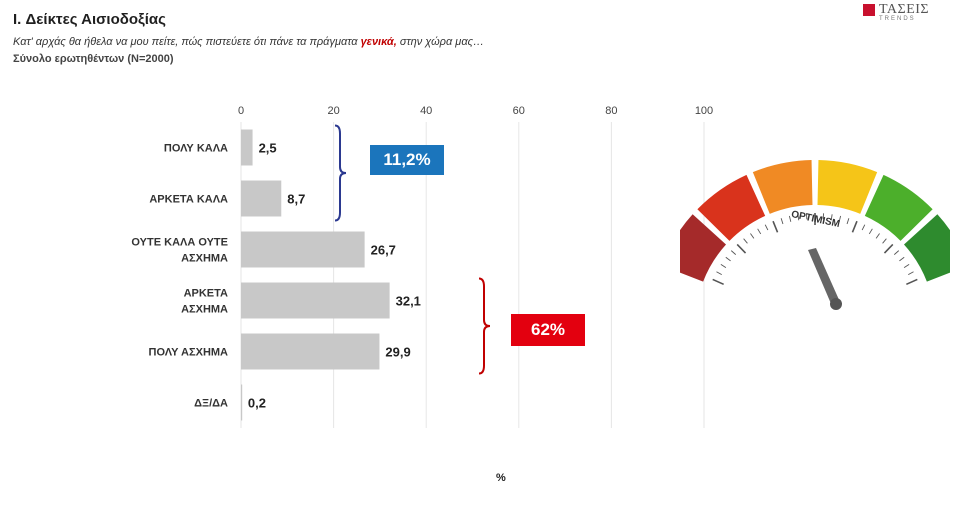  What do you see at coordinates (897, 19) in the screenshot?
I see `logo-subtitle: TRENDS` at bounding box center [897, 19].